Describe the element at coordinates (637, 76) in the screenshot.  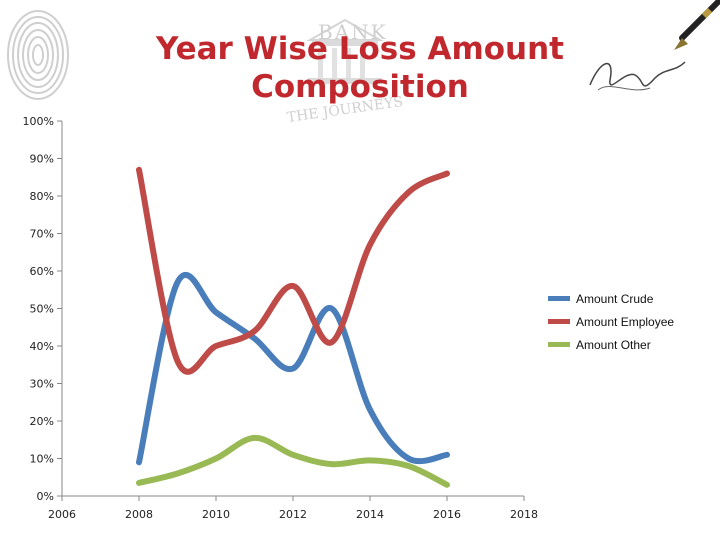
I see `signature-icon` at that location.